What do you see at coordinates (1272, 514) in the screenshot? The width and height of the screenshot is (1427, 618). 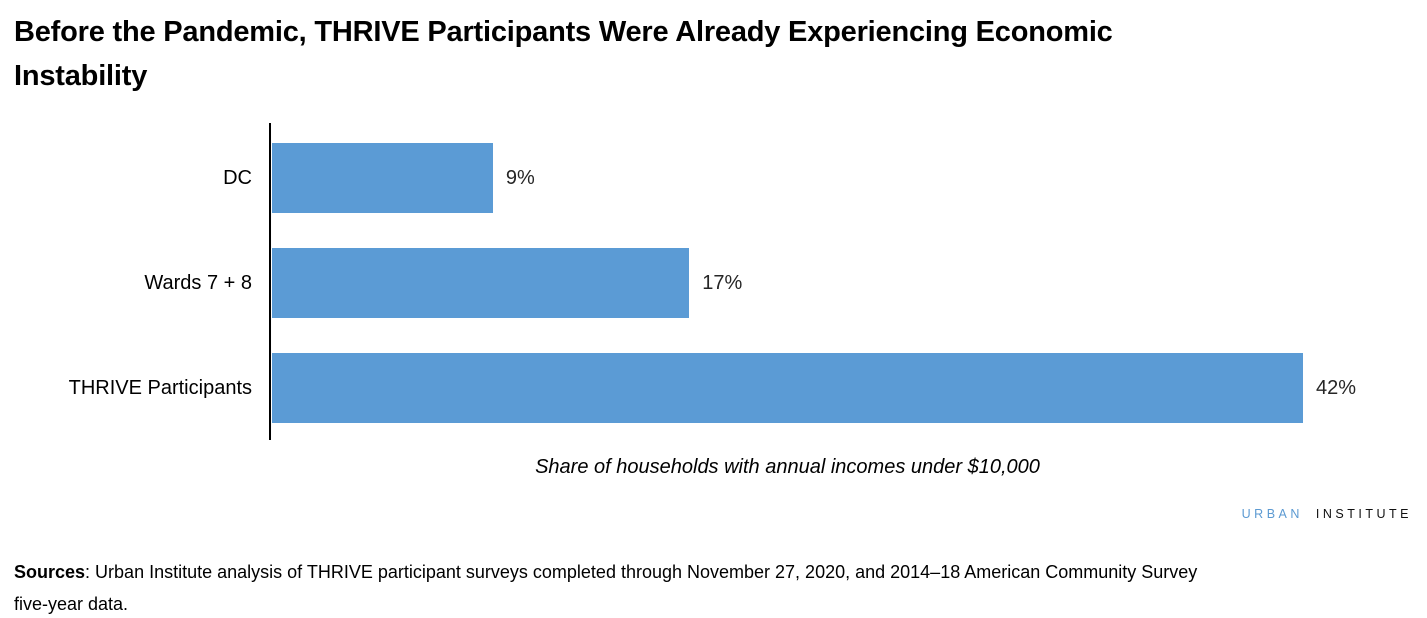 I see `logo-urban: URBAN` at bounding box center [1272, 514].